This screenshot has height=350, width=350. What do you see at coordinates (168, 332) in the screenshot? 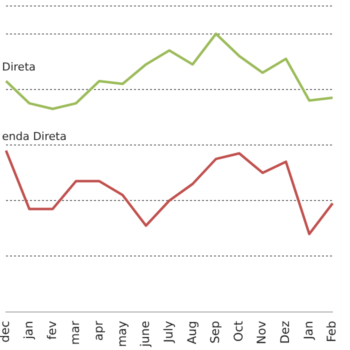
I see `x-tick-label: July` at bounding box center [168, 332].